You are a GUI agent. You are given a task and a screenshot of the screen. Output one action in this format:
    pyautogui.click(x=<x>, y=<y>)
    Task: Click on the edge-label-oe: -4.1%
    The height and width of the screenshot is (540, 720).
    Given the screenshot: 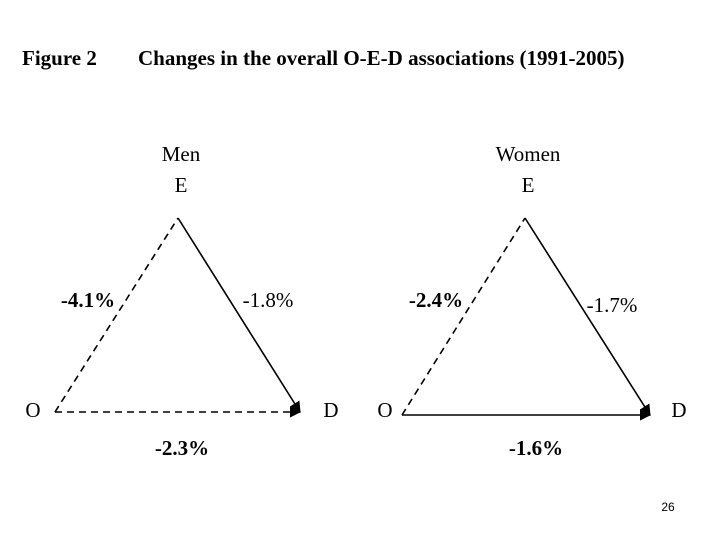 What is the action you would take?
    pyautogui.click(x=88, y=300)
    